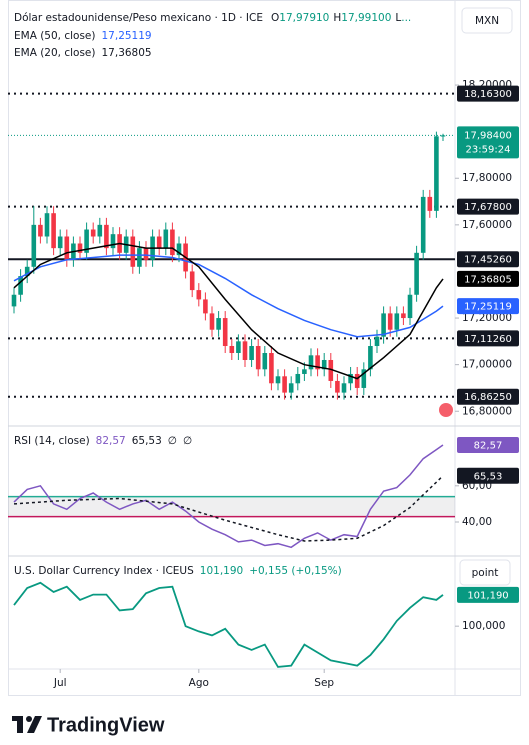 The image size is (529, 745). What do you see at coordinates (487, 365) in the screenshot?
I see `y-tick-label: 17,00000` at bounding box center [487, 365].